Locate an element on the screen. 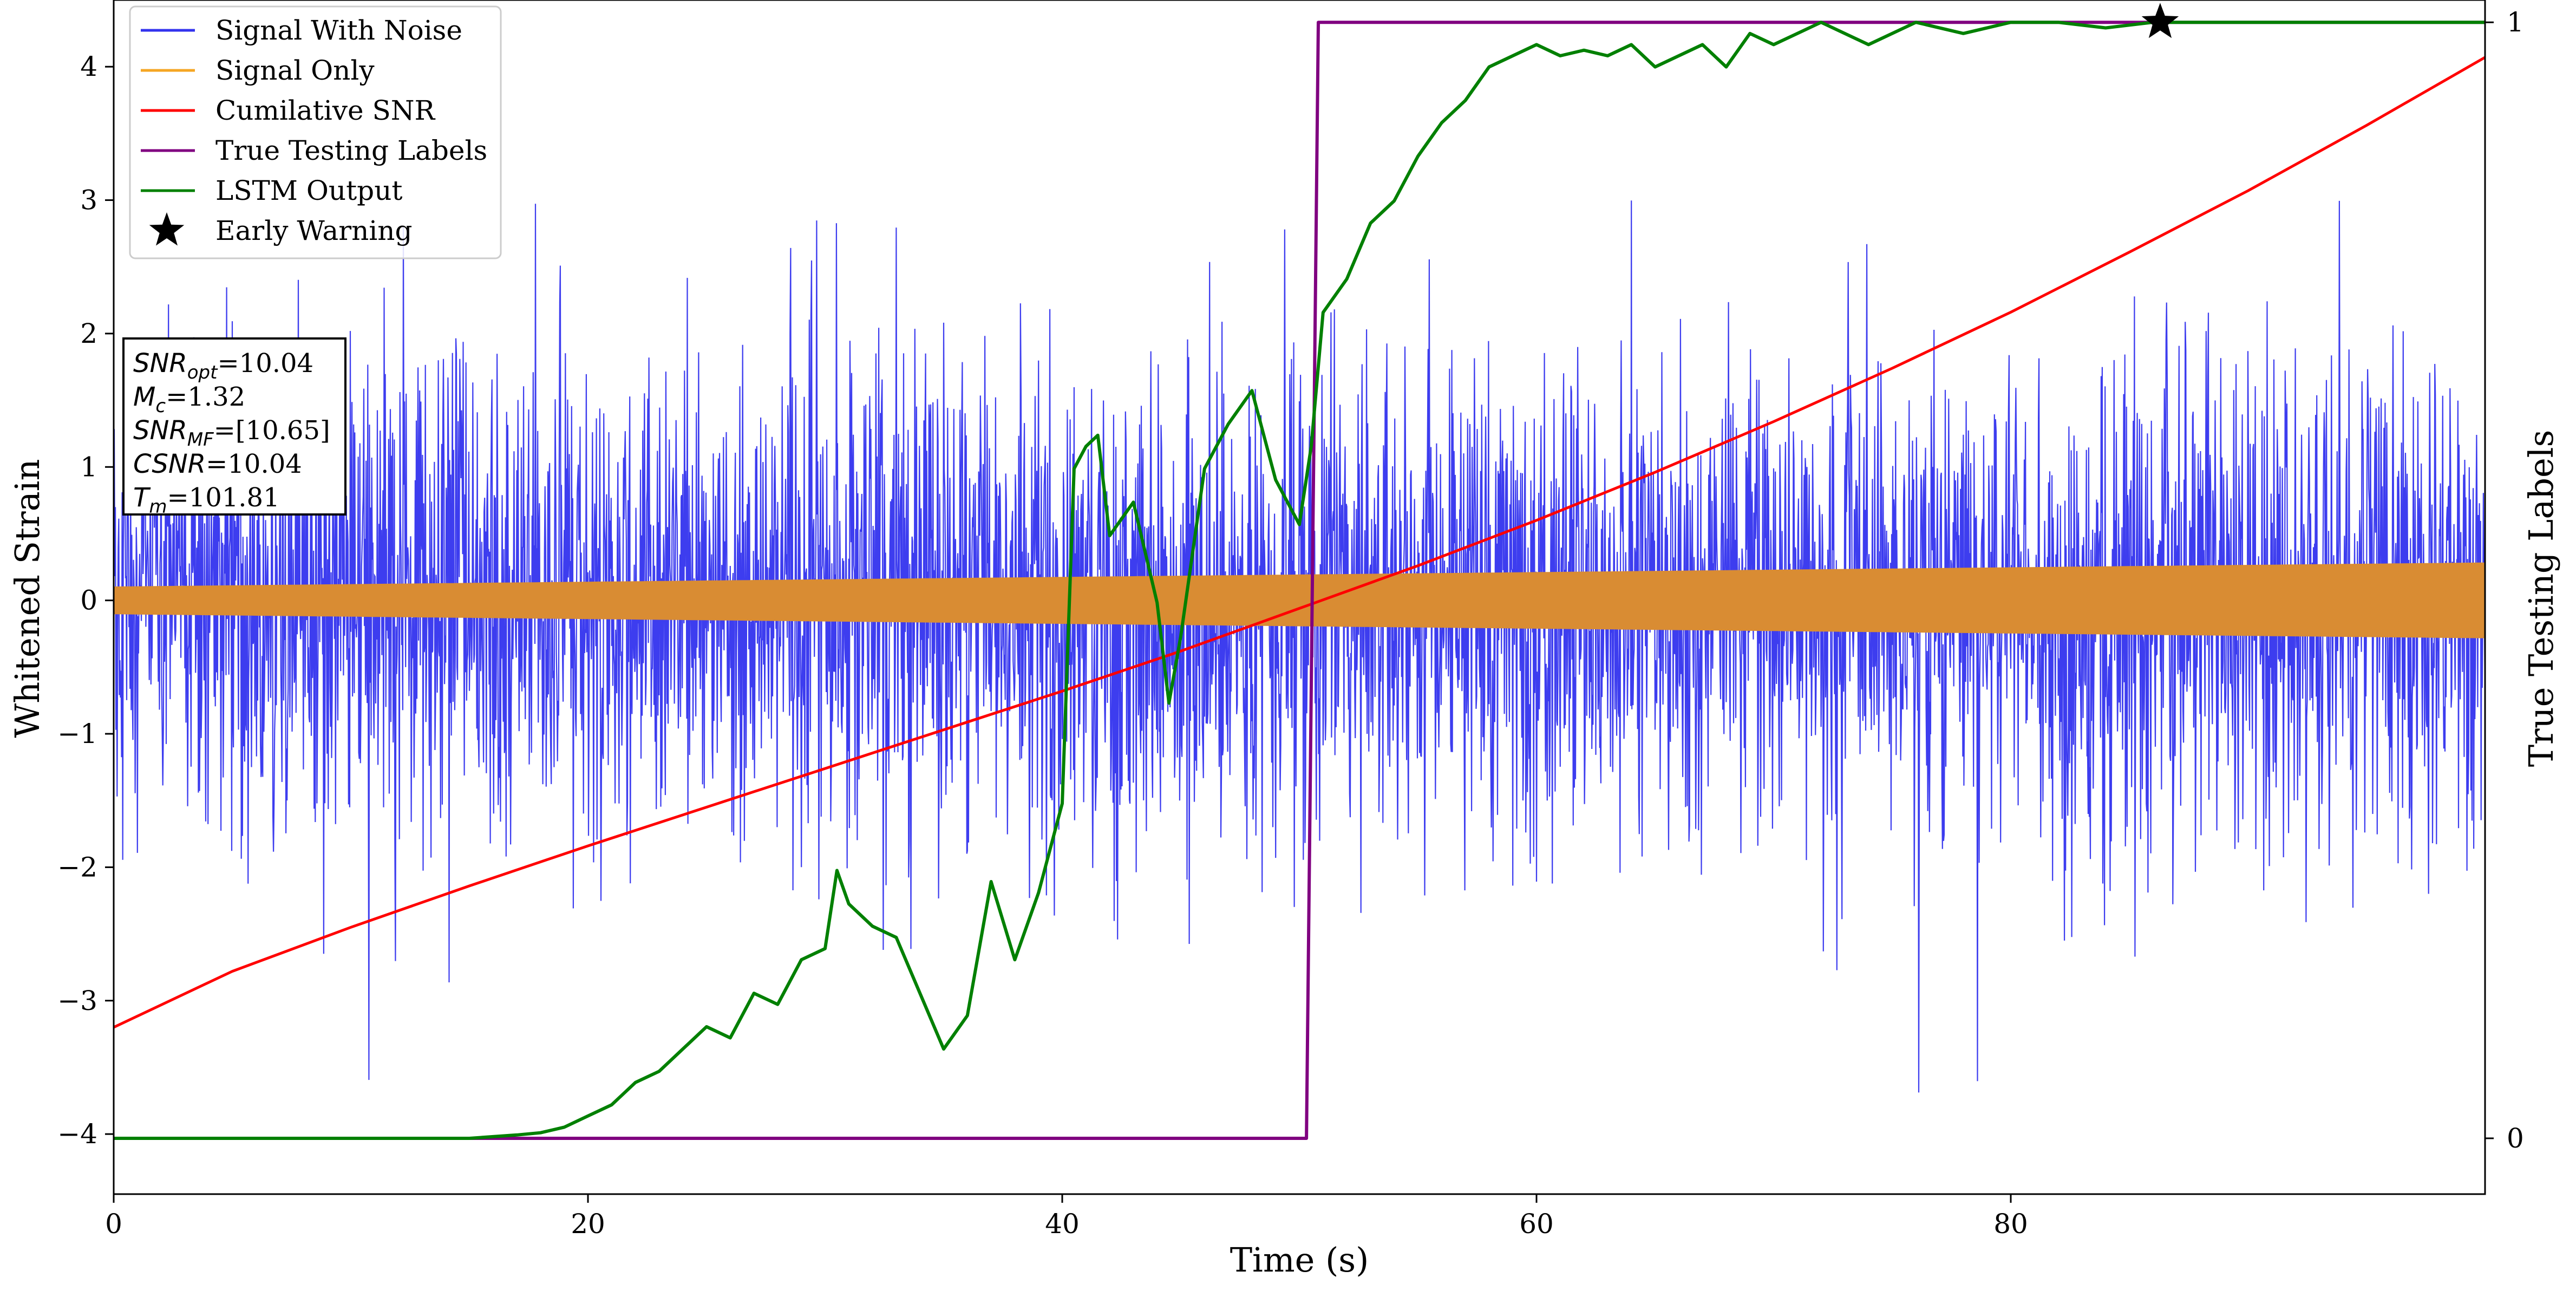  x-tick-label: 60 is located at coordinates (1536, 1224).